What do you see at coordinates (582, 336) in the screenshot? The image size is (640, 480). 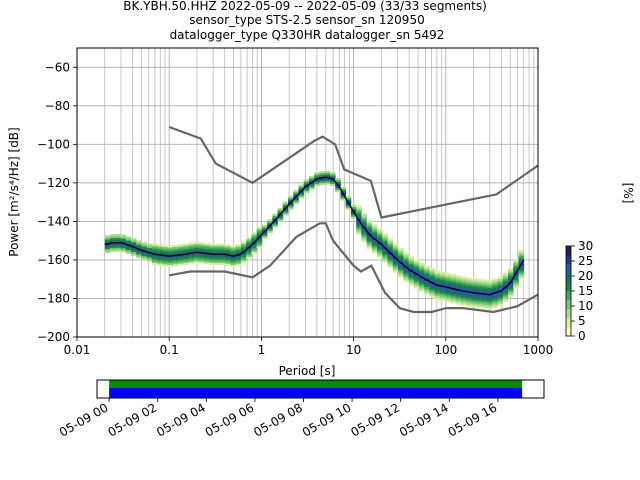 I see `colorbar-tick-label: 0` at bounding box center [582, 336].